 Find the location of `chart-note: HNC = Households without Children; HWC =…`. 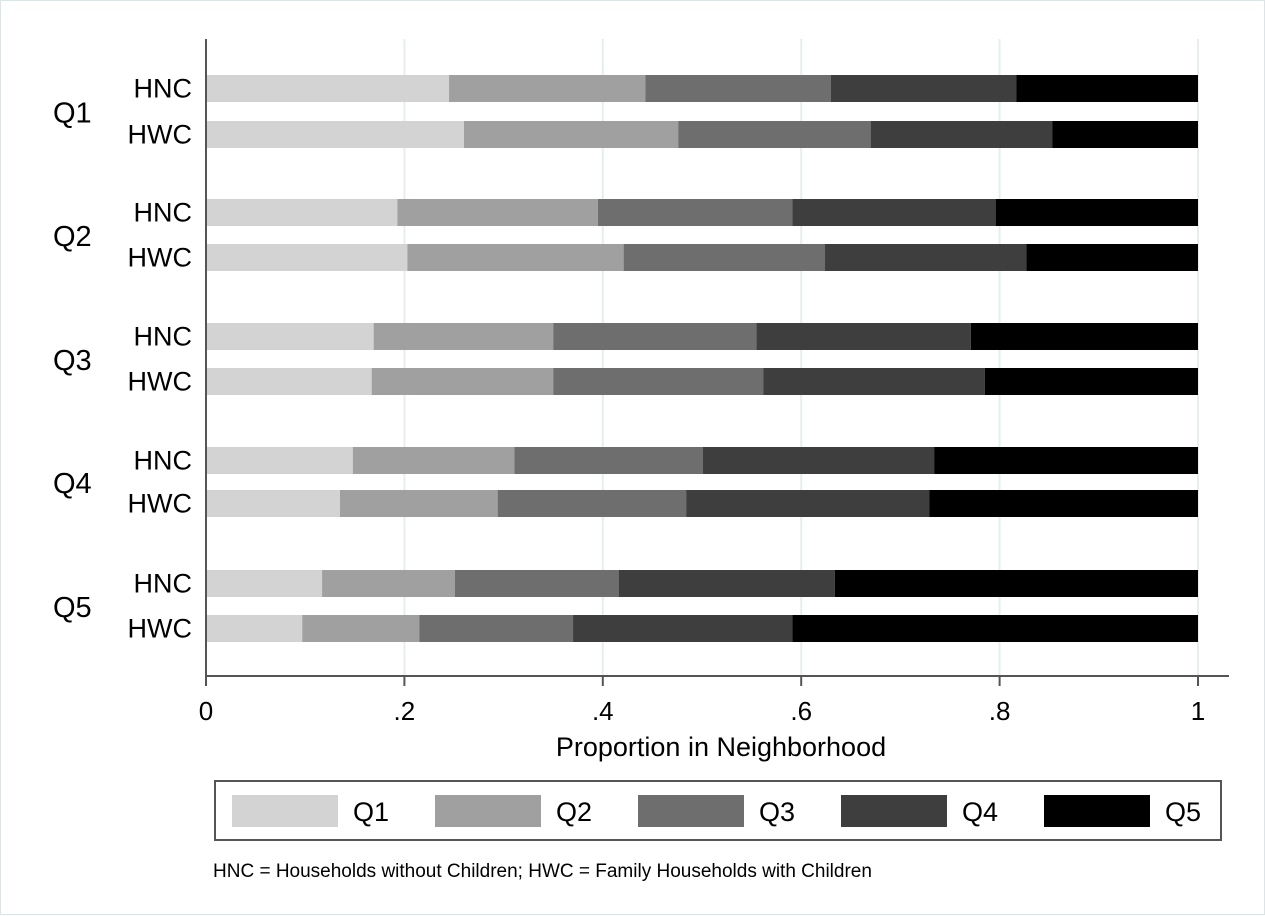

chart-note: HNC = Households without Children; HWC =… is located at coordinates (542, 871).